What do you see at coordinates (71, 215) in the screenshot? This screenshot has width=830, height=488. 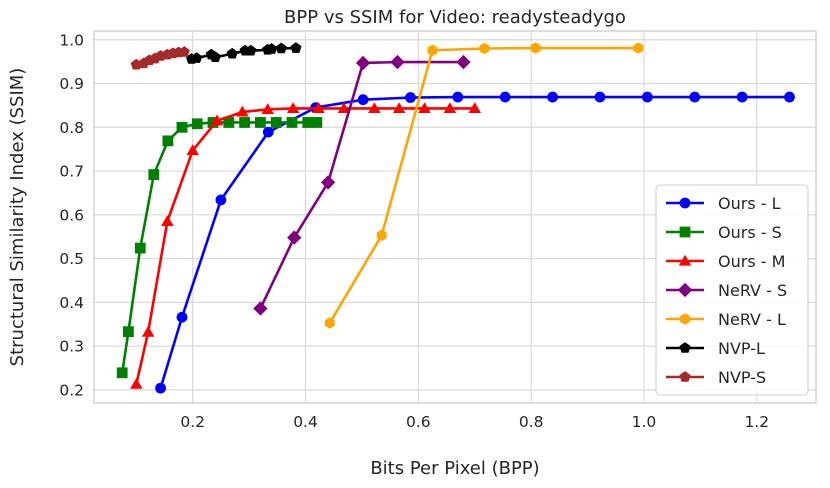 I see `y-tick-label: 0.6` at bounding box center [71, 215].